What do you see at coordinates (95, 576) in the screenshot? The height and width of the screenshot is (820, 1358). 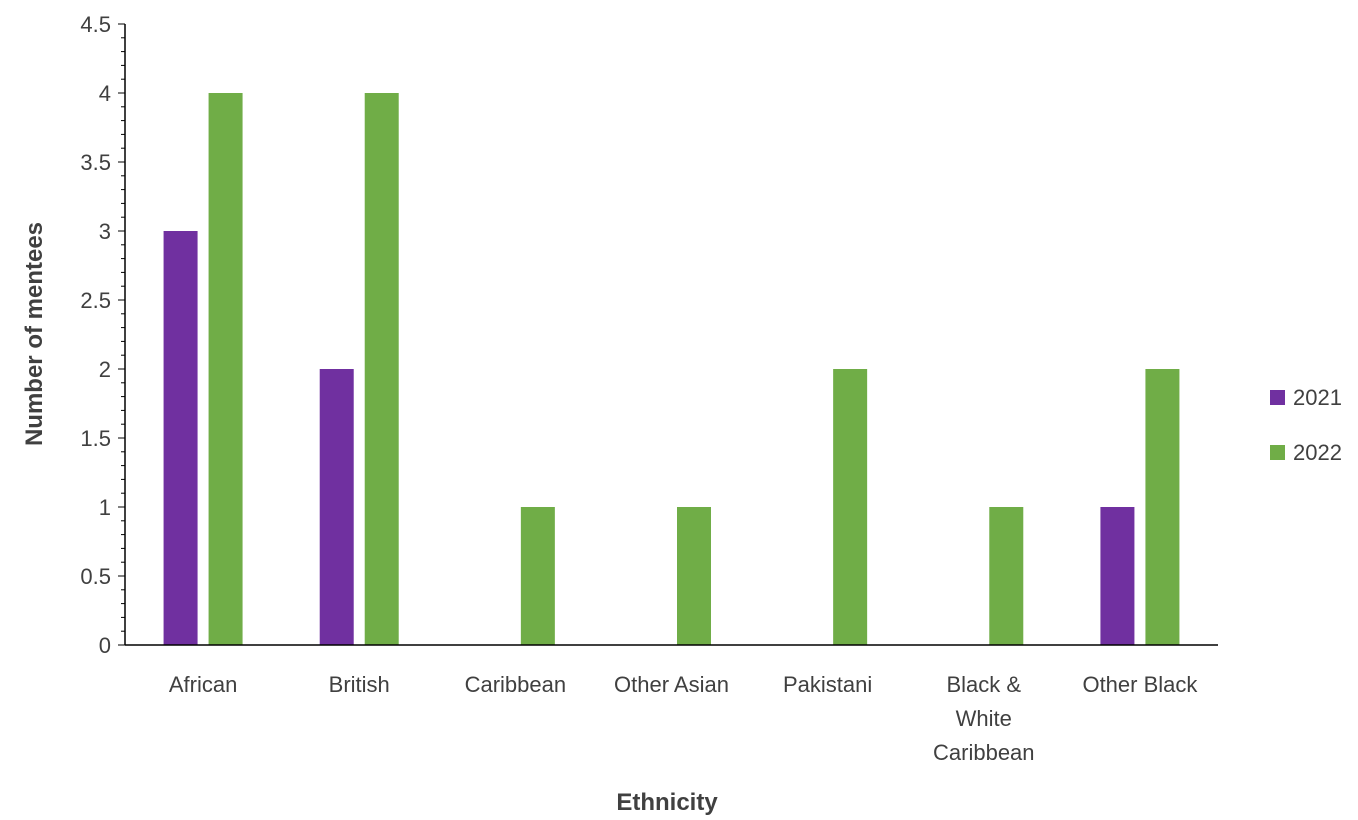 I see `y-tick-label: 0.5` at bounding box center [95, 576].